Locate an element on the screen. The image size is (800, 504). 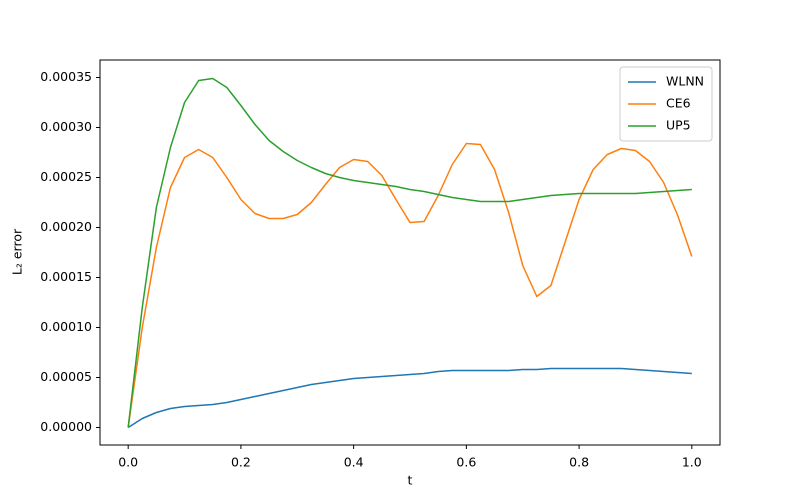
x-tick-label: 0.2 is located at coordinates (241, 462).